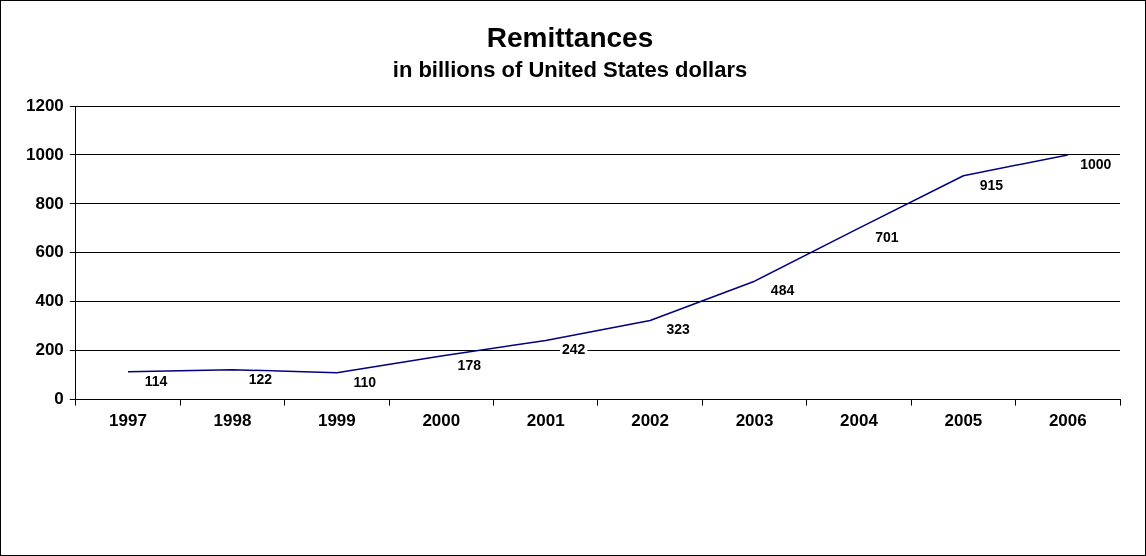 Image resolution: width=1146 pixels, height=556 pixels. What do you see at coordinates (232, 421) in the screenshot?
I see `x-tick-label: 1998` at bounding box center [232, 421].